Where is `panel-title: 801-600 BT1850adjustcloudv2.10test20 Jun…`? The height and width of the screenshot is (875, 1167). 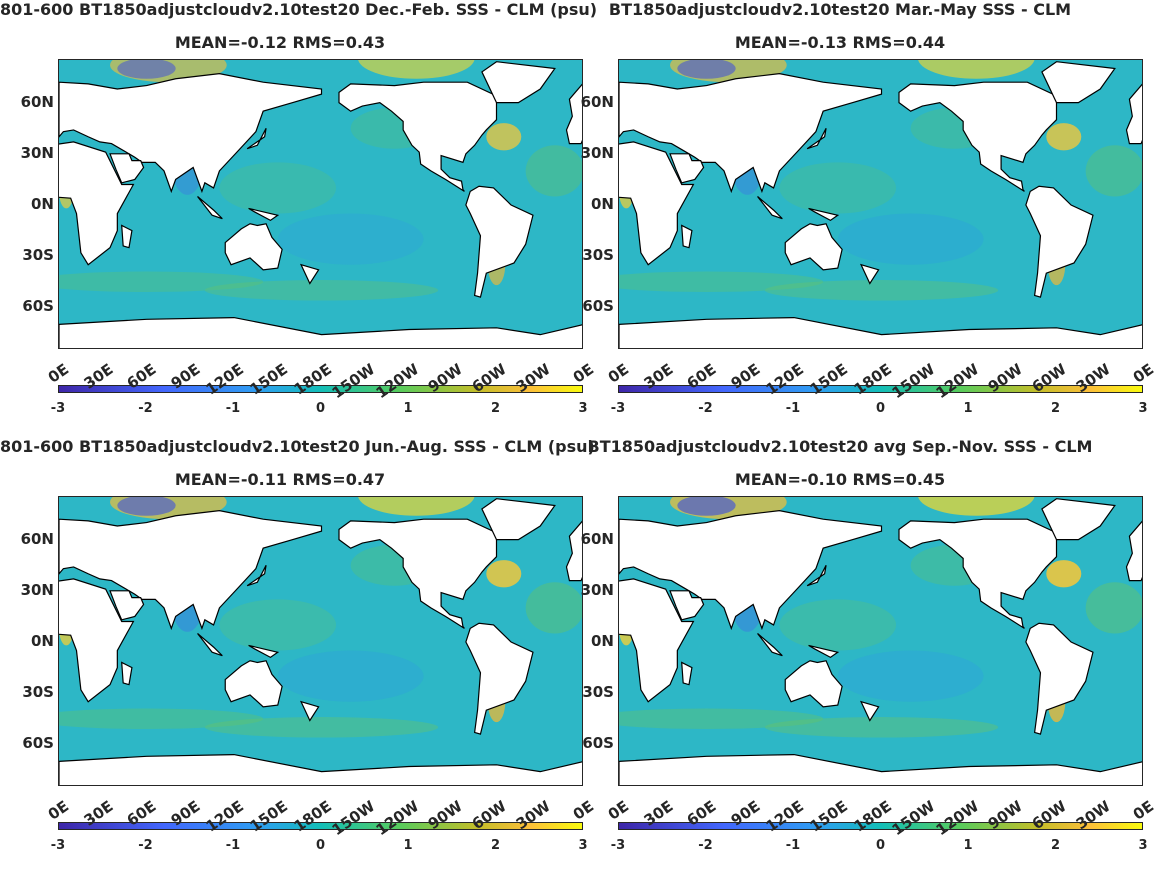 panel-title: 801-600 BT1850adjustcloudv2.10test20 Jun… is located at coordinates (297, 446).